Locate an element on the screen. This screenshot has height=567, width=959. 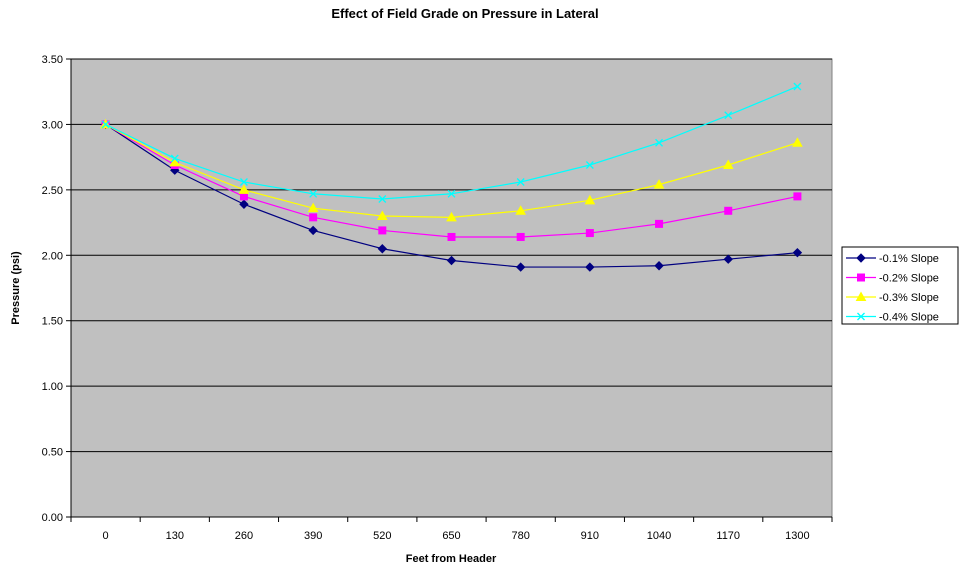
x-tick-label: 130 is located at coordinates (175, 536).